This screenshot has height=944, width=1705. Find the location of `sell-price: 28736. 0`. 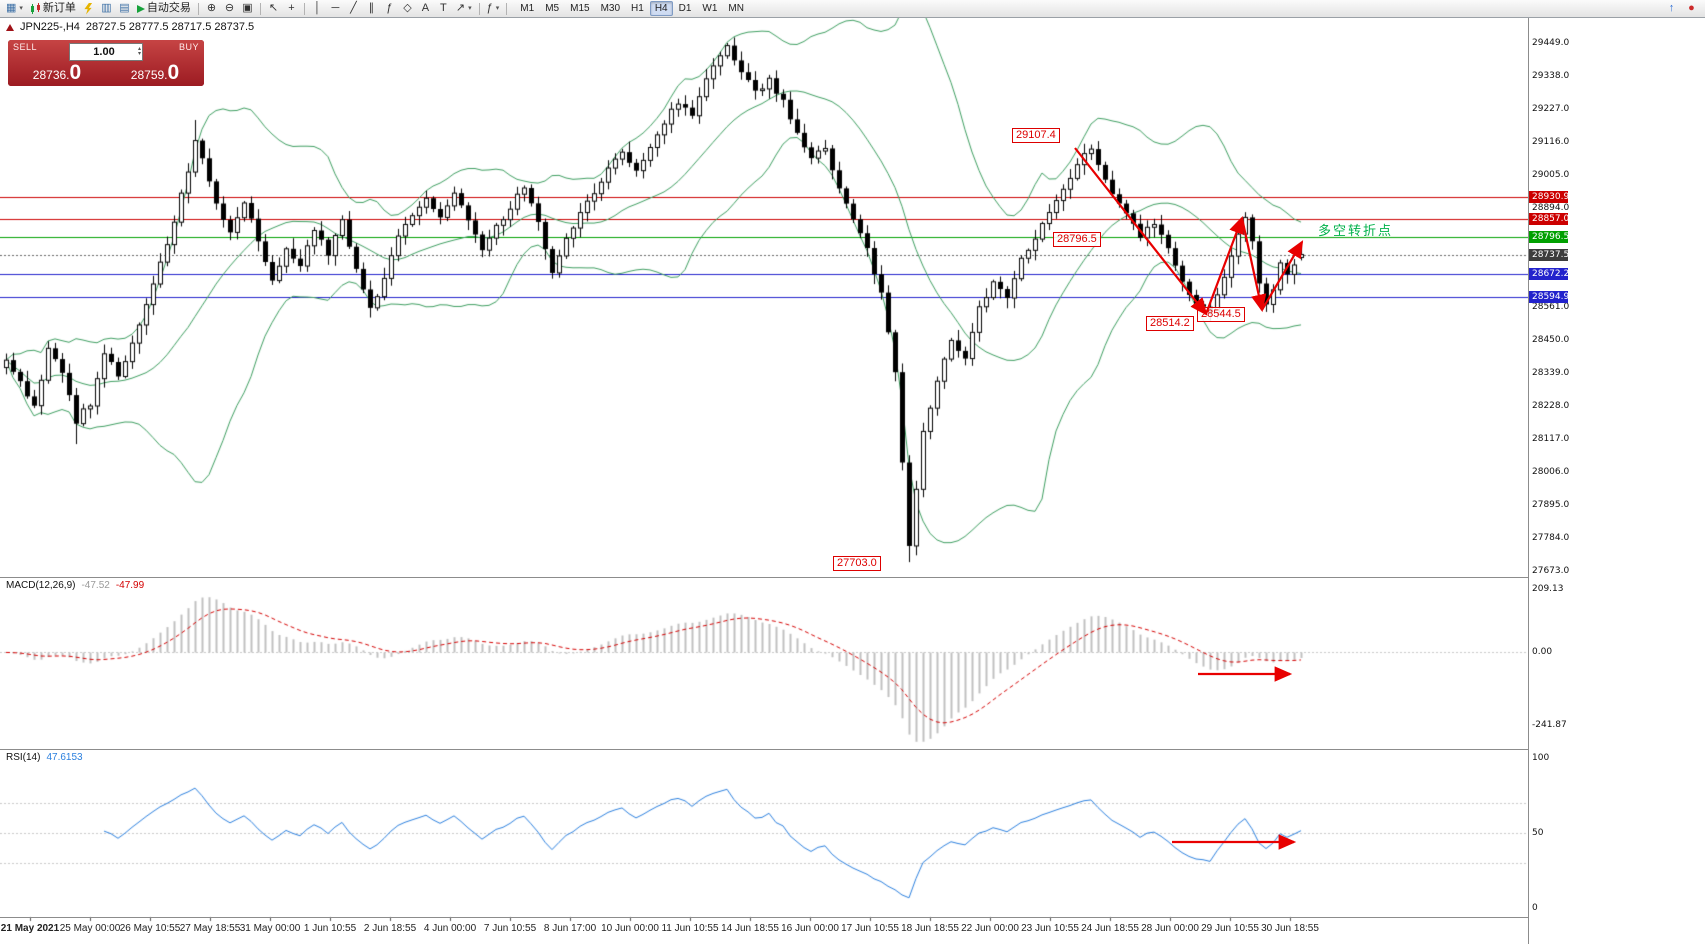

sell-price: 28736. 0 is located at coordinates (57, 73).